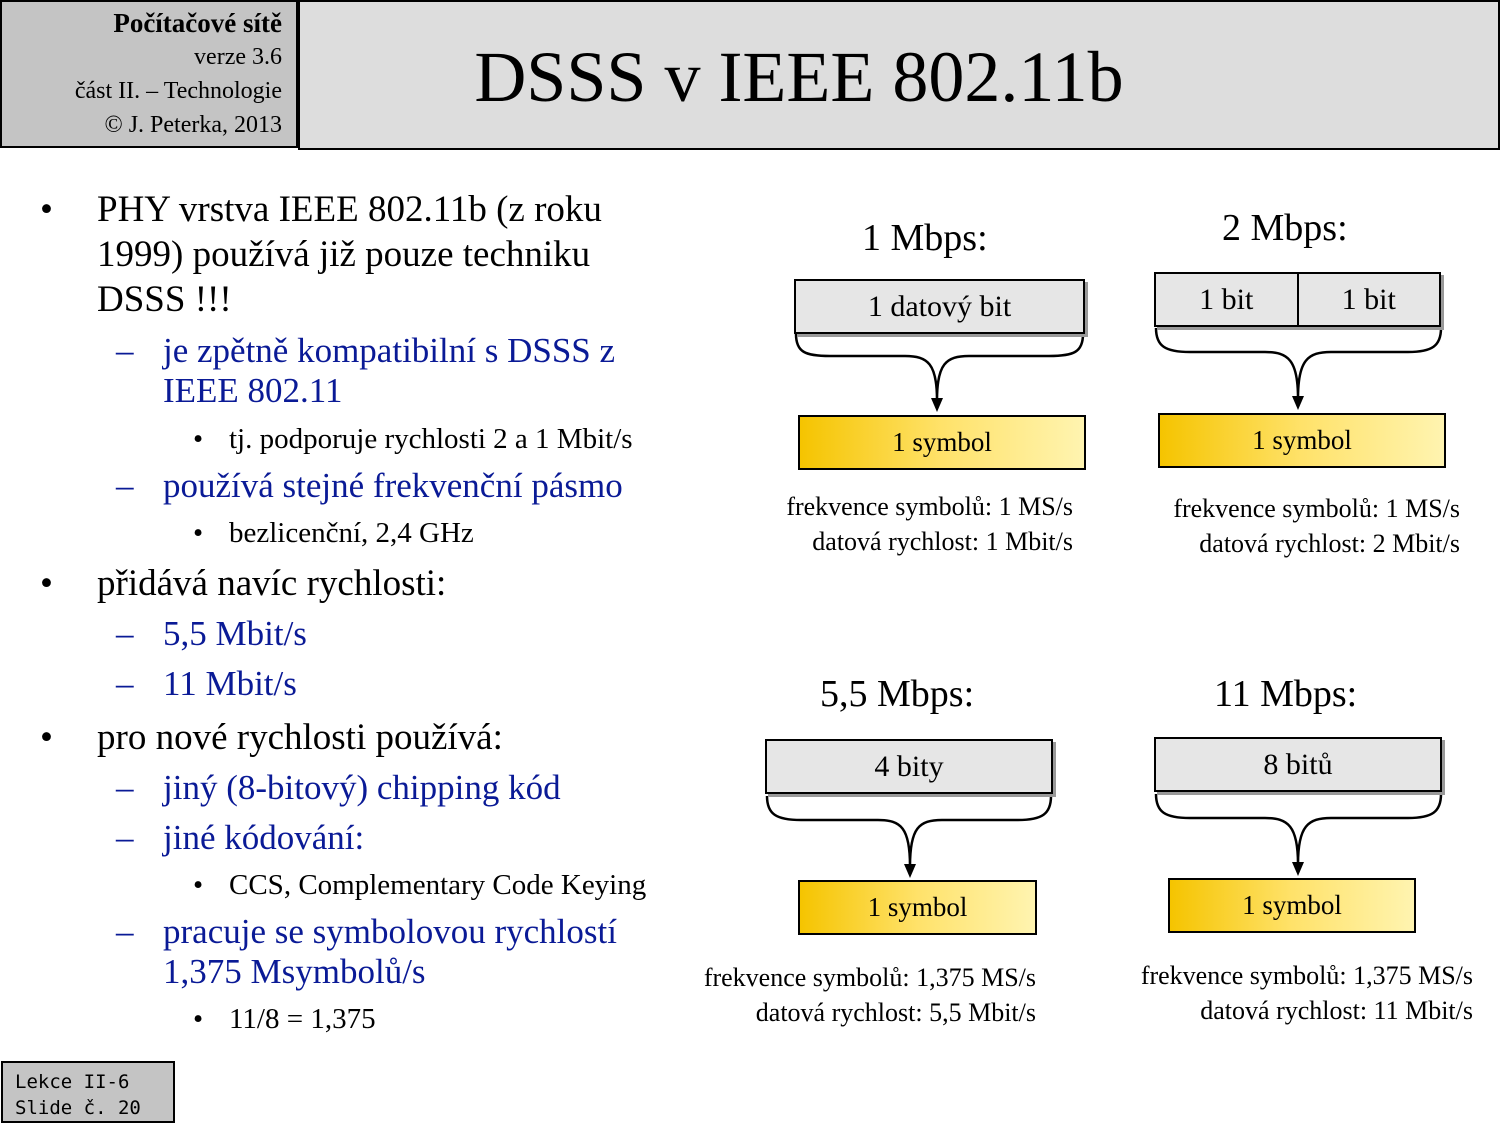 The width and height of the screenshot is (1500, 1125). What do you see at coordinates (1298, 829) in the screenshot?
I see `brace-11mbps` at bounding box center [1298, 829].